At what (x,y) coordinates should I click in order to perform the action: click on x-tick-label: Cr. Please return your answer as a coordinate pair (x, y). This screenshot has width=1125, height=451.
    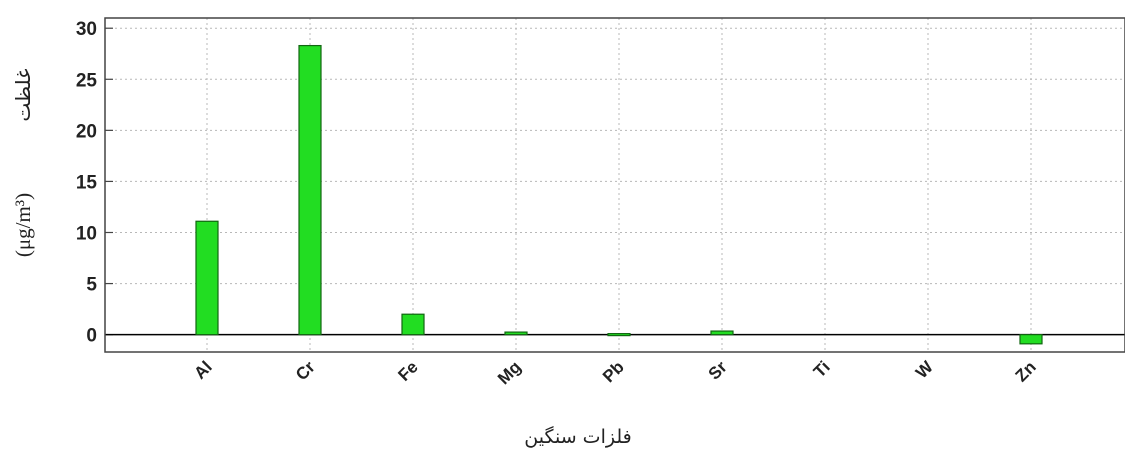
    Looking at the image, I should click on (305, 370).